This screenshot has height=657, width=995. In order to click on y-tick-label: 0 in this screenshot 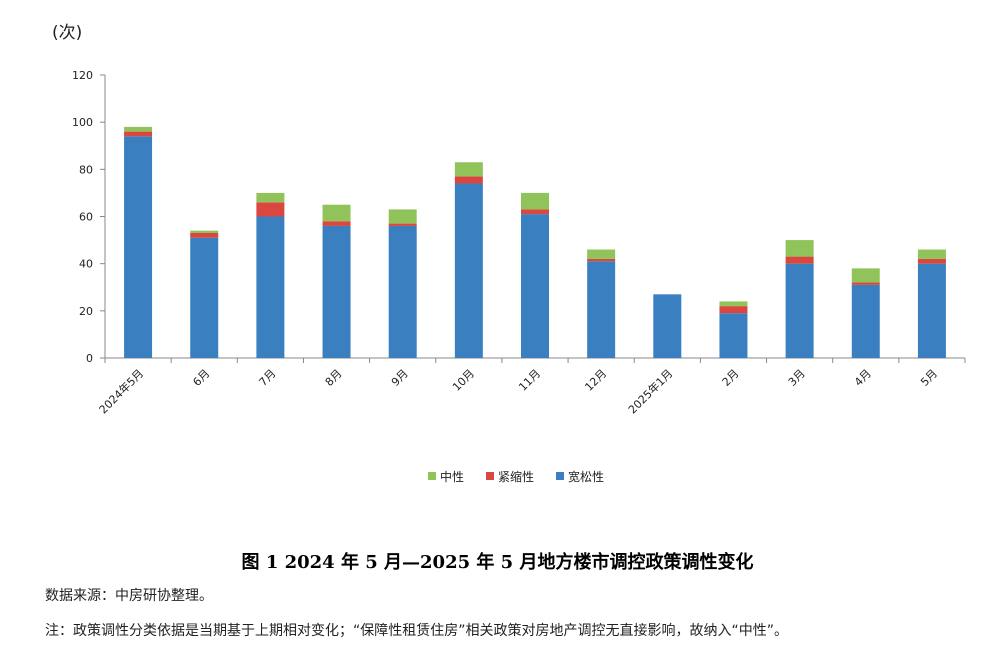, I will do `click(89, 358)`.